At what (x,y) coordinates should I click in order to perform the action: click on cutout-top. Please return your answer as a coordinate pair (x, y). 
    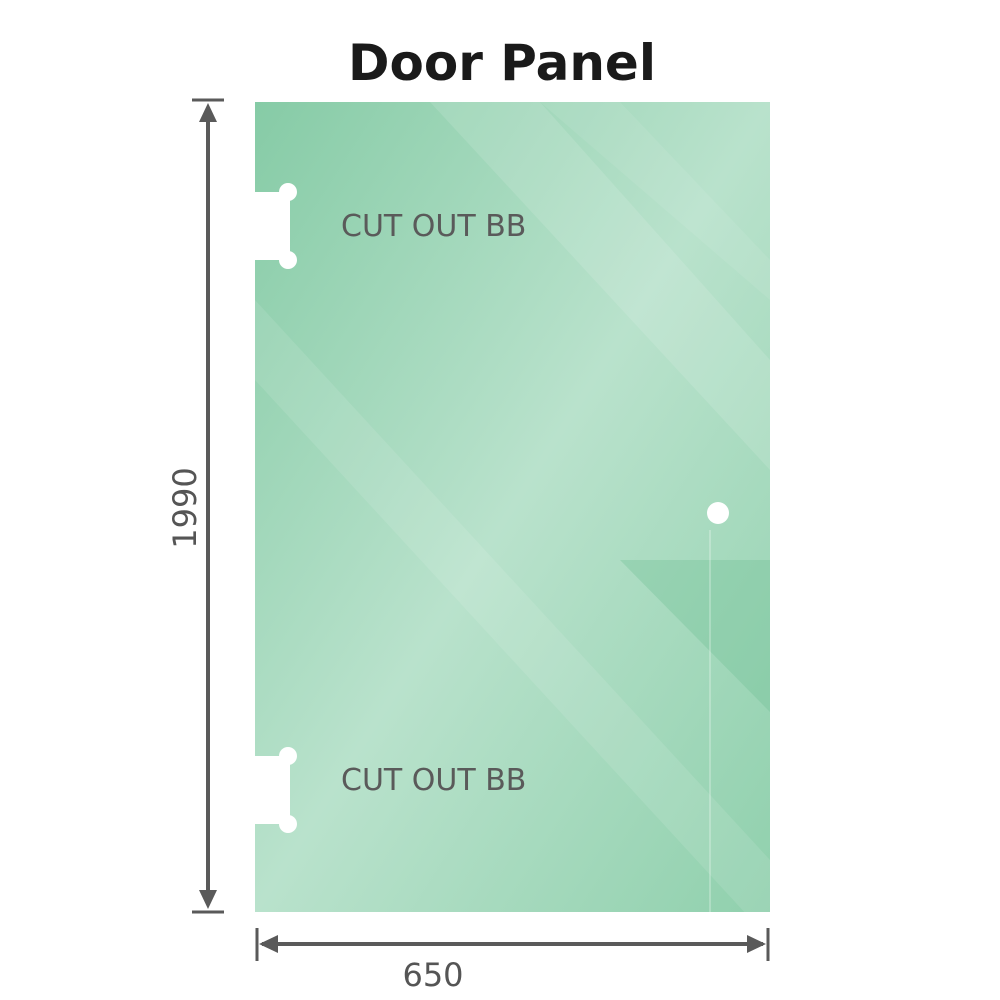
    Looking at the image, I should click on (273, 226).